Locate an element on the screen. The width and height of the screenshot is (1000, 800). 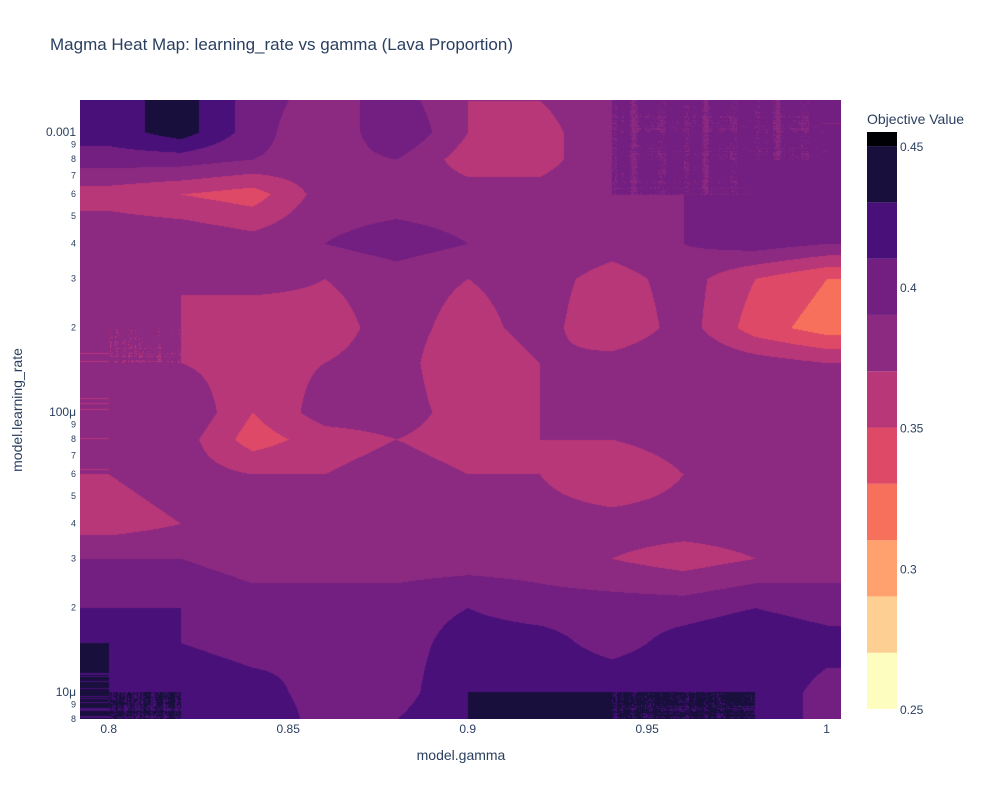
x-tick-label: 1 is located at coordinates (826, 729).